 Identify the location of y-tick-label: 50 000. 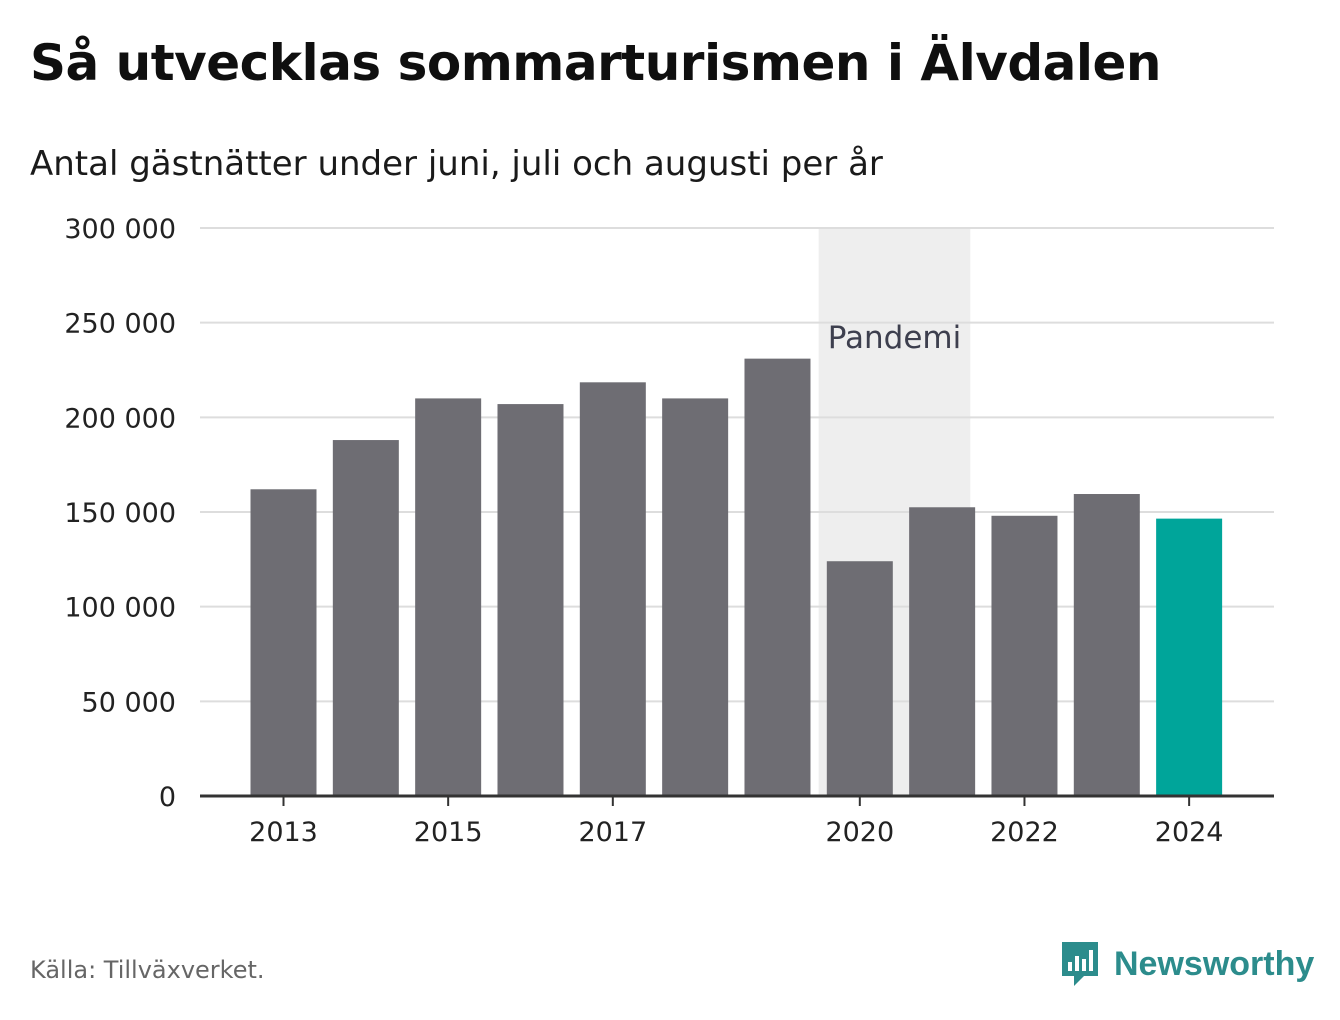
(129, 702).